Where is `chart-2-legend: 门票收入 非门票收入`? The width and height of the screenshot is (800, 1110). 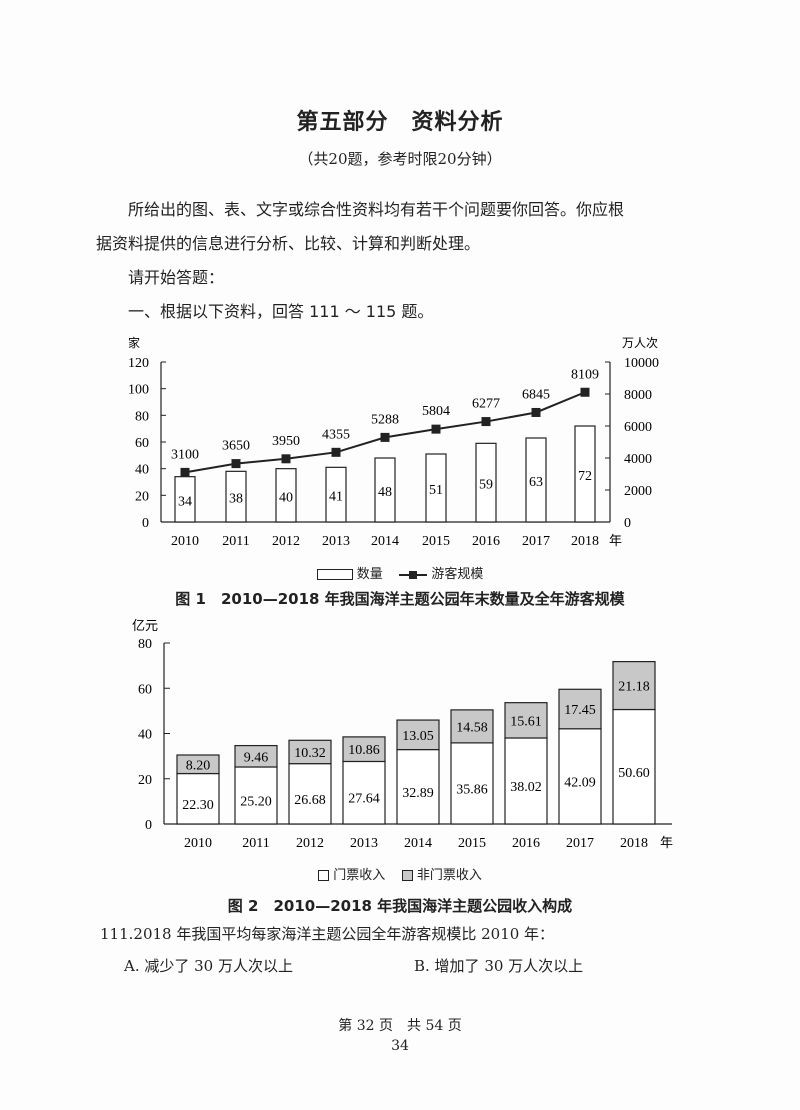
chart-2-legend: 门票收入 非门票收入 is located at coordinates (400, 873).